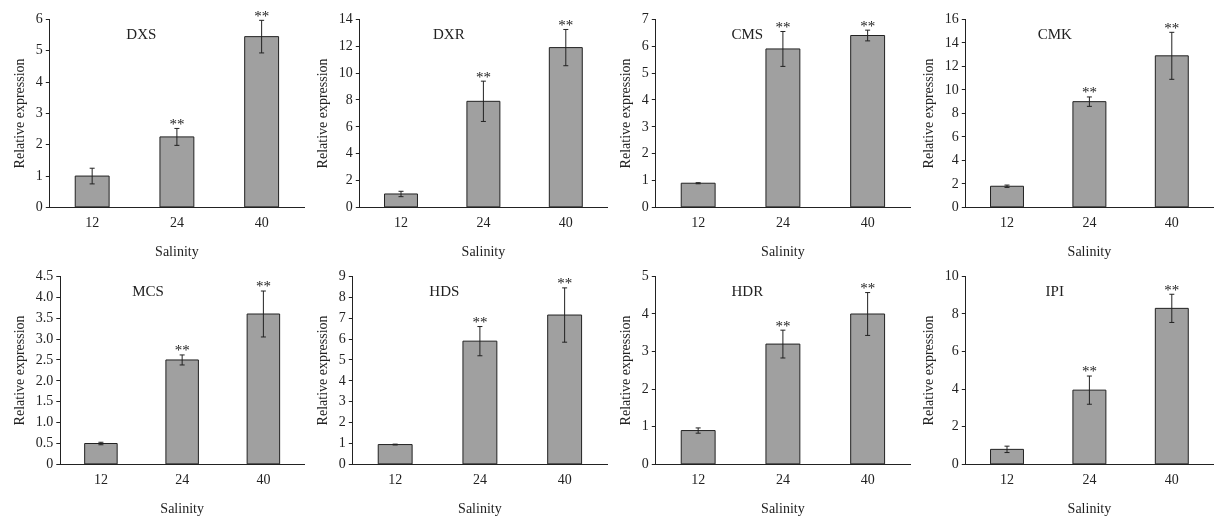 This screenshot has height=530, width=1226. What do you see at coordinates (44, 380) in the screenshot?
I see `y-tick-label: 2.0` at bounding box center [44, 380].